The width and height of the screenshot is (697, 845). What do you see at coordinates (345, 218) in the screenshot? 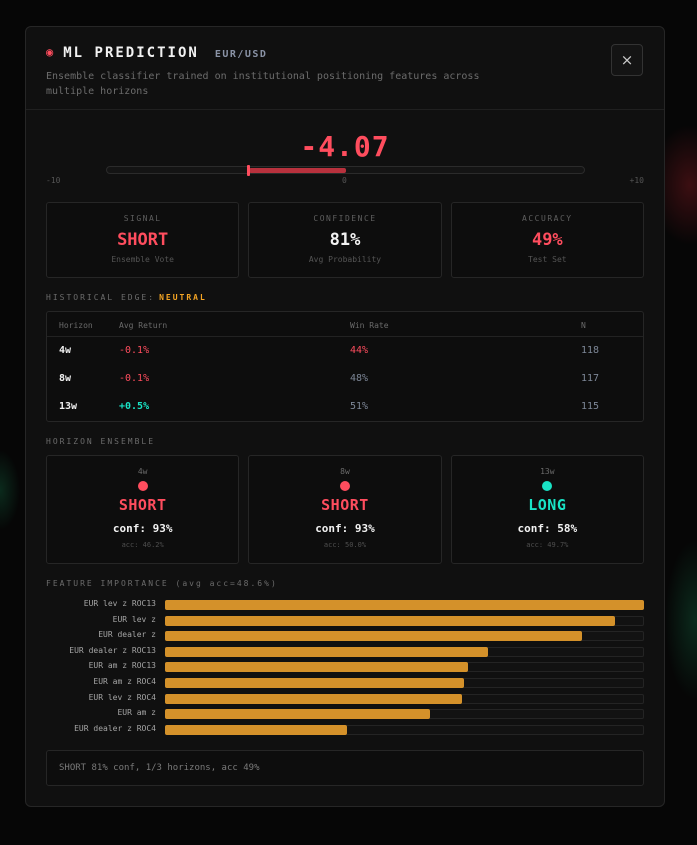
I see `stat-label: CONFIDENCE` at bounding box center [345, 218].